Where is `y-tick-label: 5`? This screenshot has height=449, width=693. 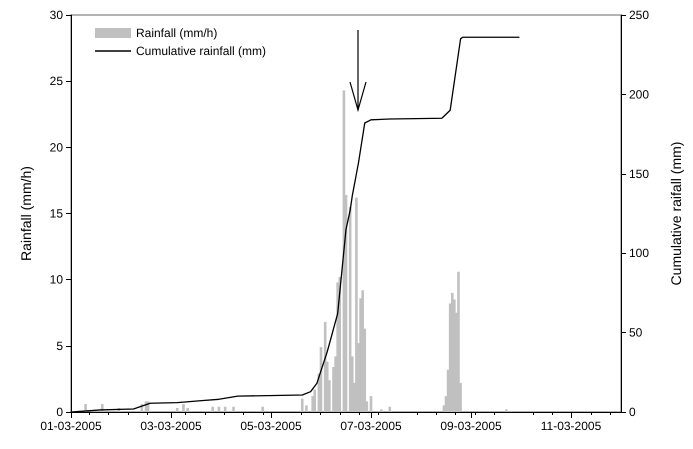
y-tick-label: 5 is located at coordinates (60, 345).